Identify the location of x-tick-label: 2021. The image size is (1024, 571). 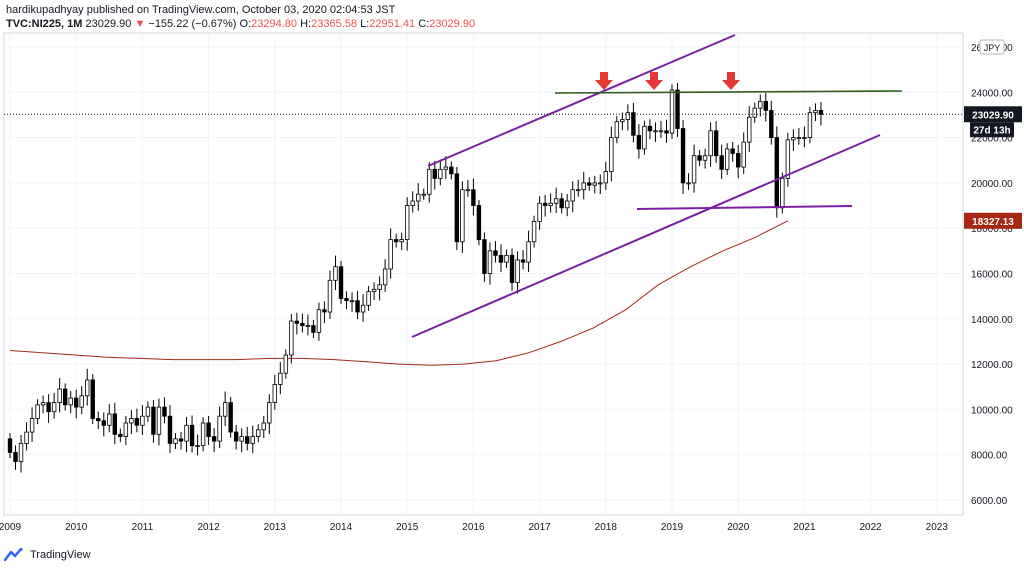
(804, 527).